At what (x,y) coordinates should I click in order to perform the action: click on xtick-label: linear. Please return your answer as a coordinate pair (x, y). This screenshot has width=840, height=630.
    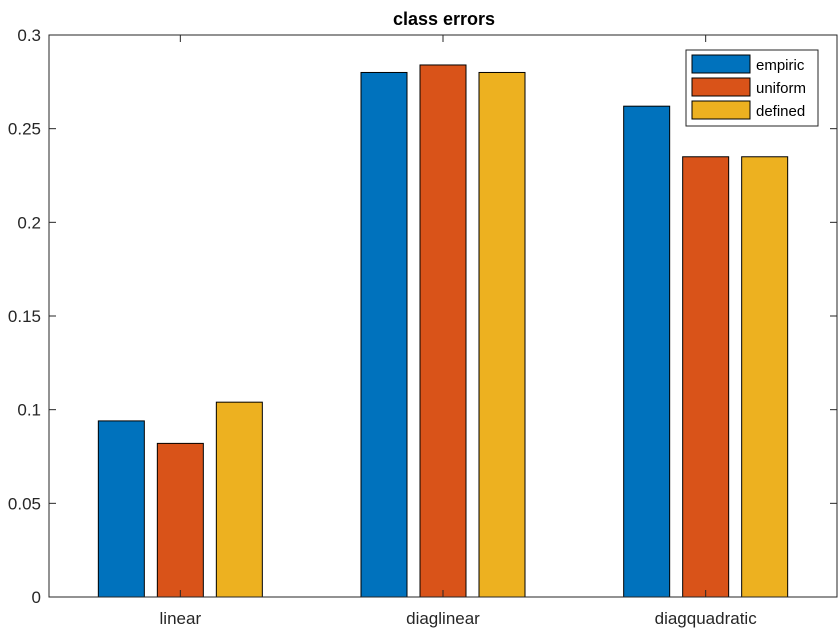
    Looking at the image, I should click on (181, 618).